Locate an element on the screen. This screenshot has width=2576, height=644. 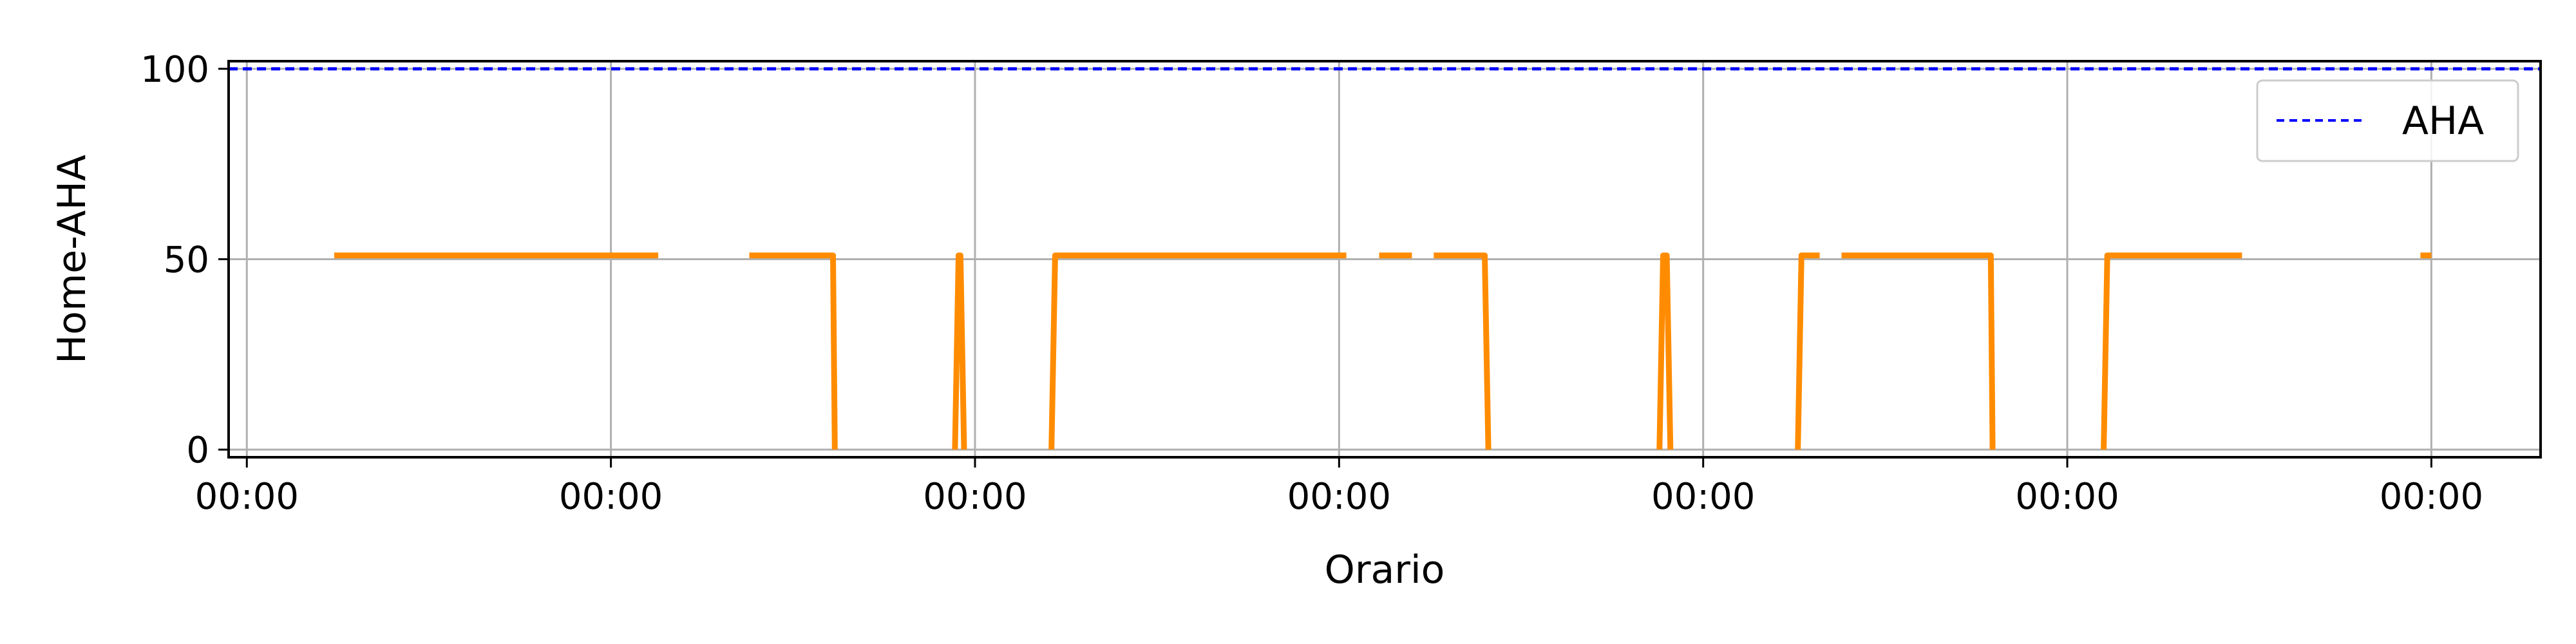
legend-box is located at coordinates (2388, 120).